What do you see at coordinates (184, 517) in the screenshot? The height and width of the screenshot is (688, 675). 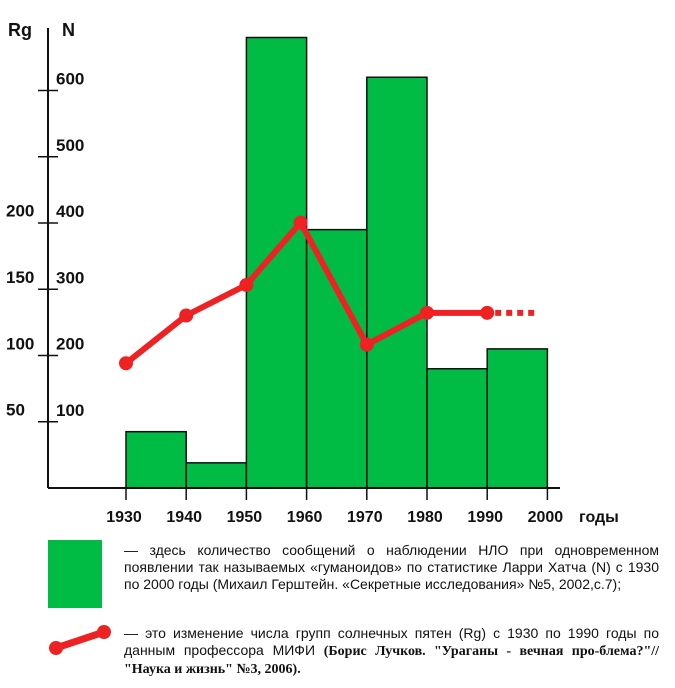 I see `x-tick-label-1940: 1940` at bounding box center [184, 517].